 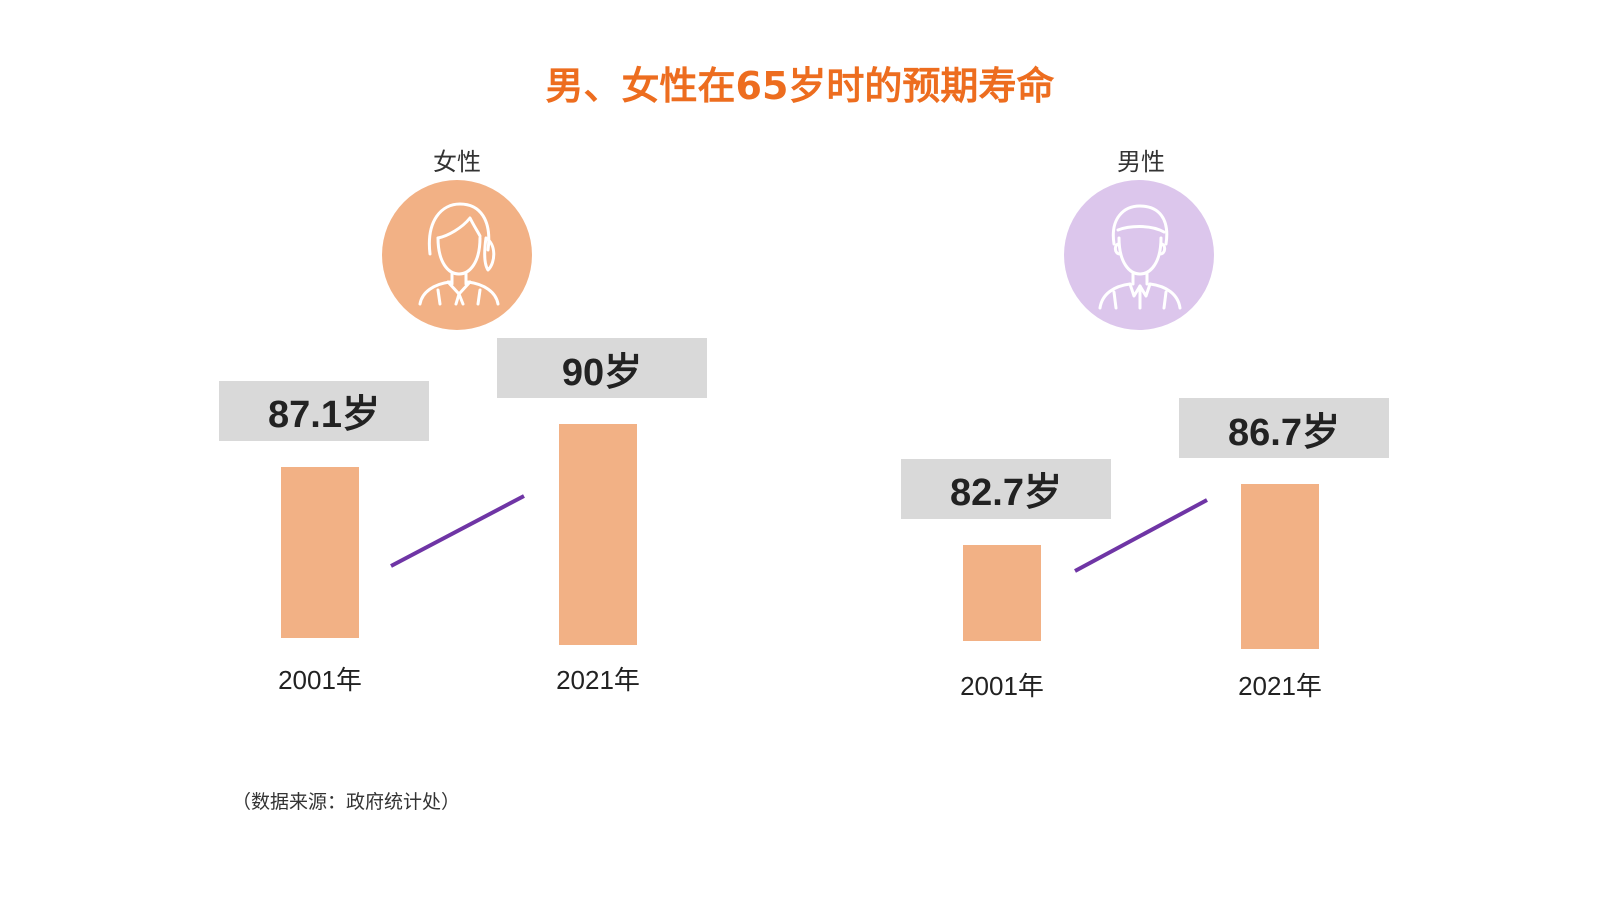 I want to click on man-avatar-icon, so click(x=1139, y=255).